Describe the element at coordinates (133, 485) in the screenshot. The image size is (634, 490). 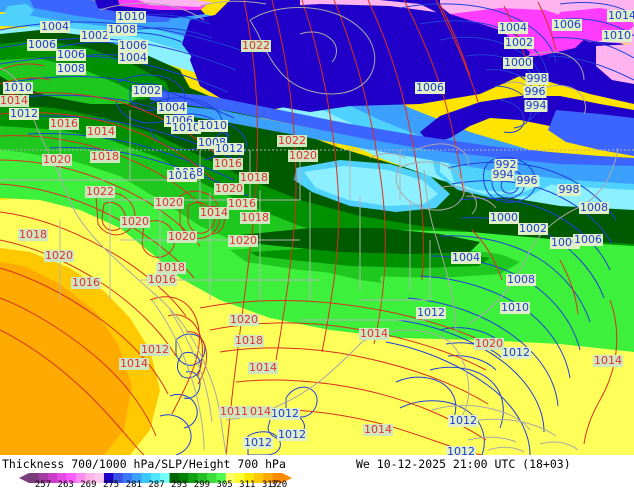
I see `color-scale-tick-label: 281` at that location.